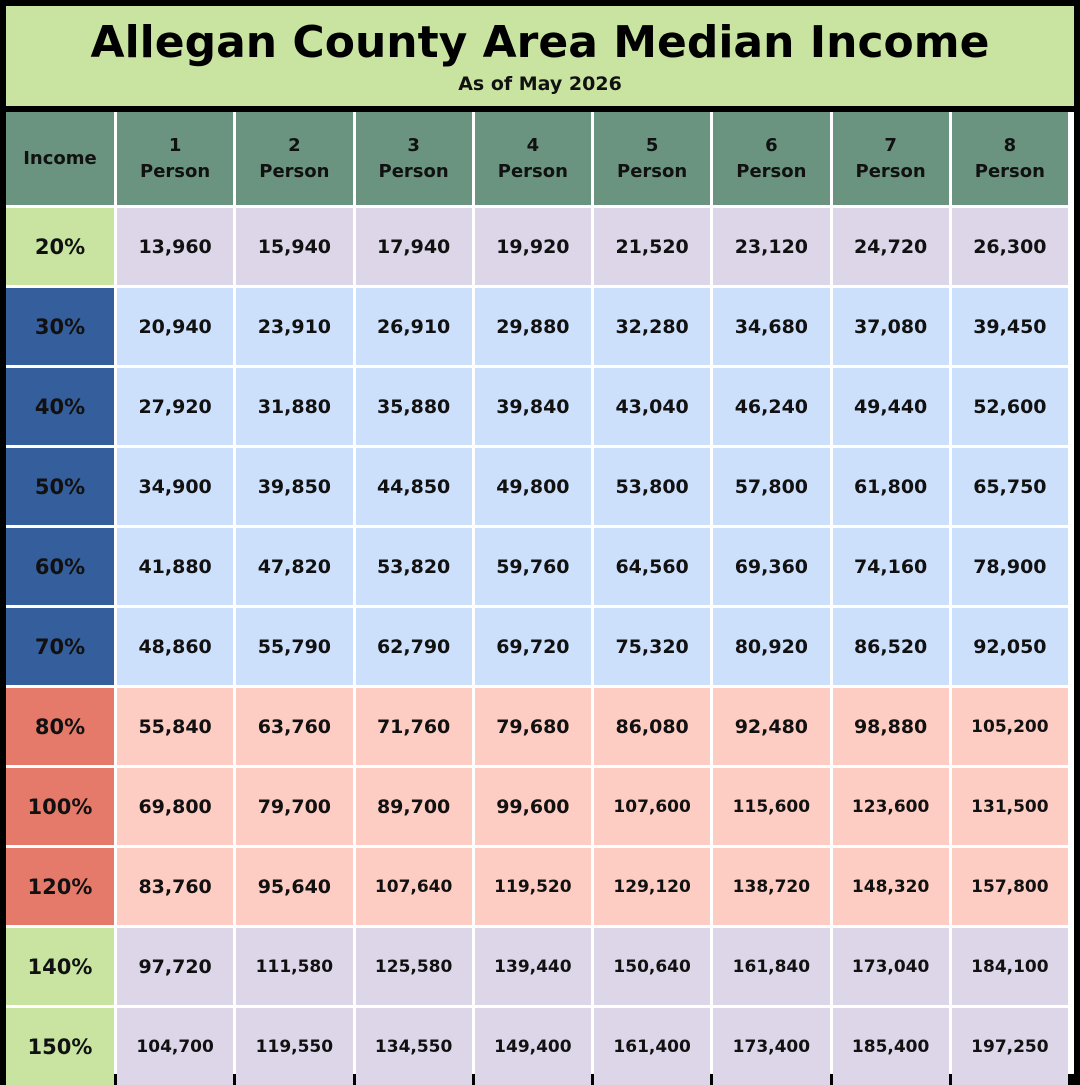  What do you see at coordinates (771, 806) in the screenshot?
I see `income-limit-cell: 115,600` at bounding box center [771, 806].